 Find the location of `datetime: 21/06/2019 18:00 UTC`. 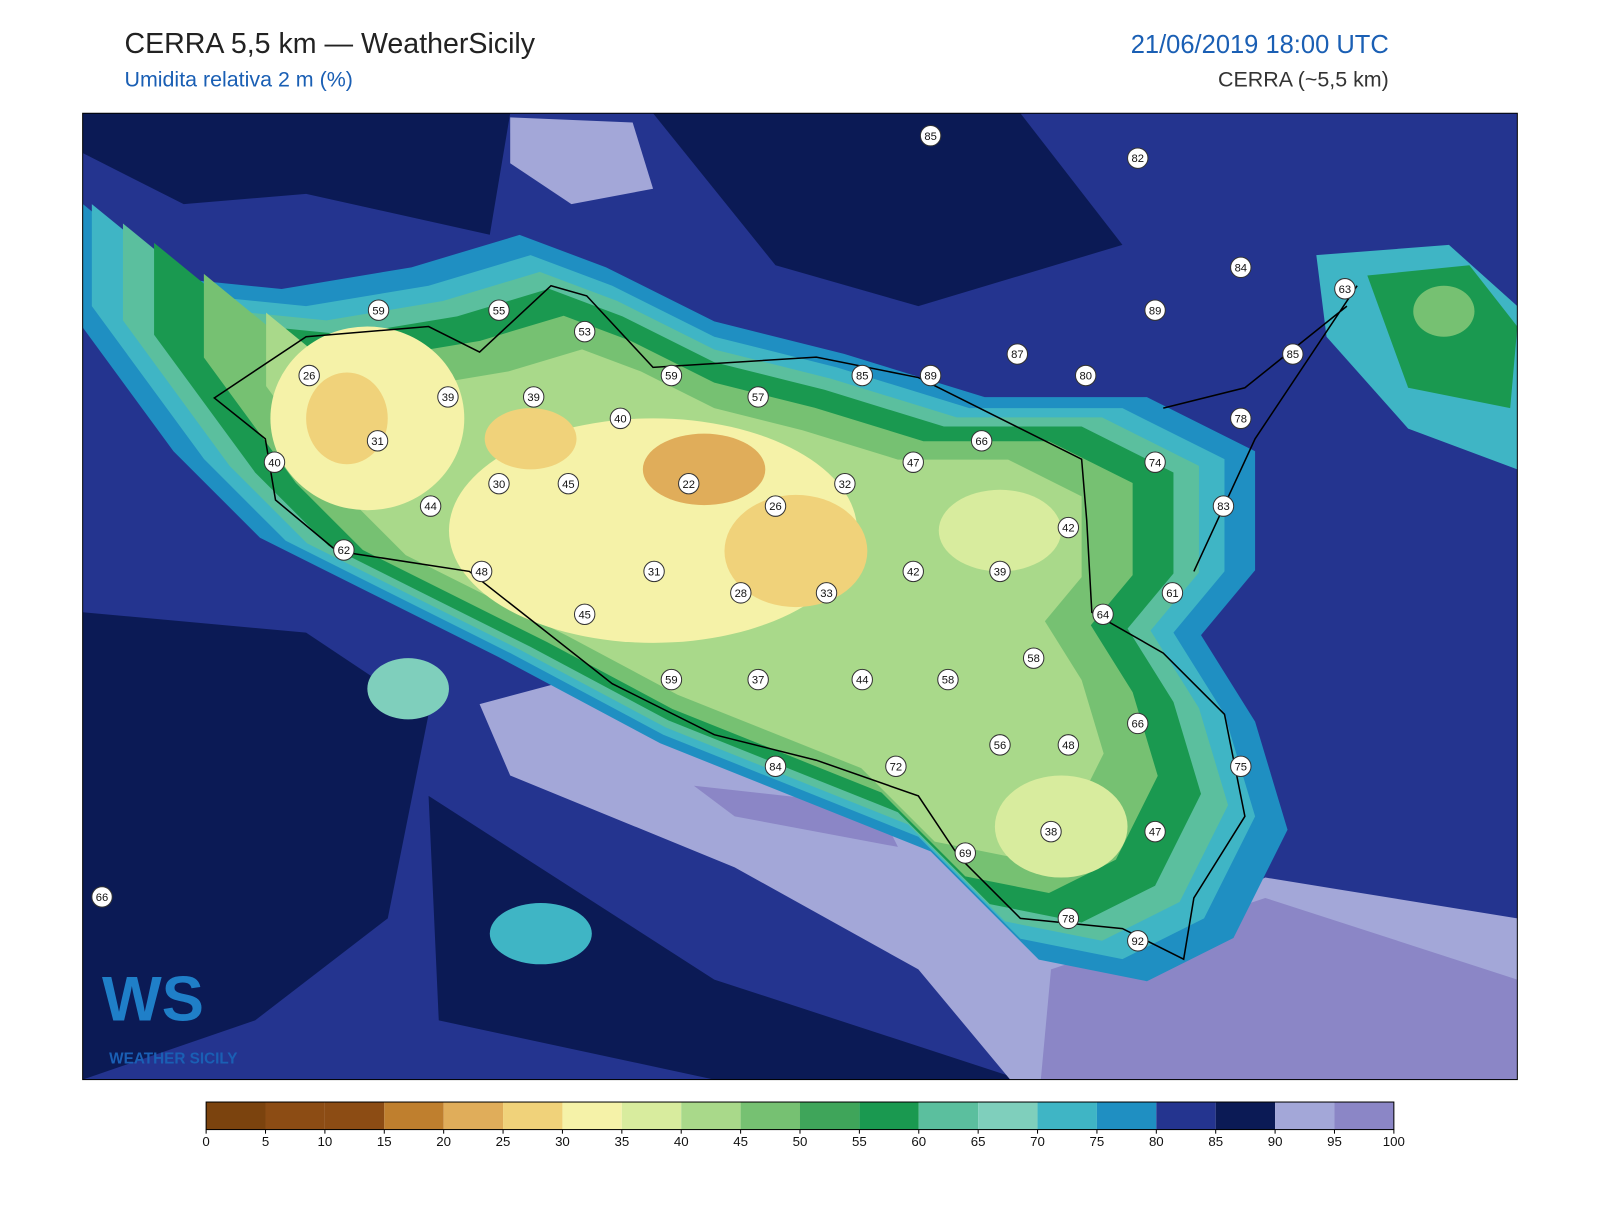

datetime: 21/06/2019 18:00 UTC is located at coordinates (1260, 45).